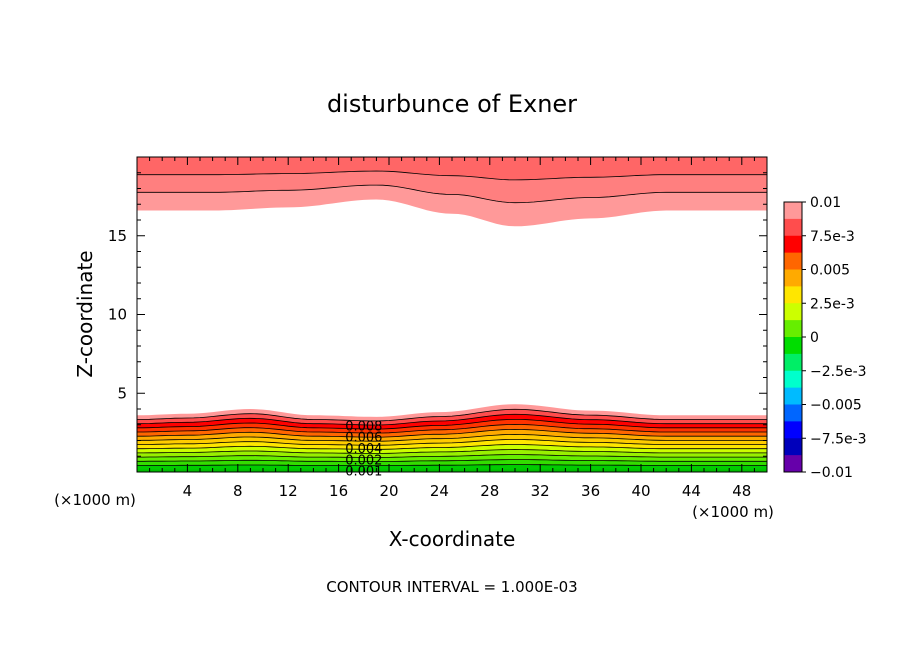 The height and width of the screenshot is (654, 904). What do you see at coordinates (825, 203) in the screenshot?
I see `colorbar-label: 0.01` at bounding box center [825, 203].